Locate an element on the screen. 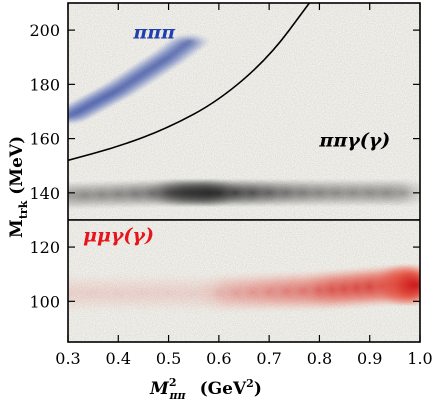 This screenshot has width=439, height=409. x-axis-title-unit-close: ) is located at coordinates (258, 389).